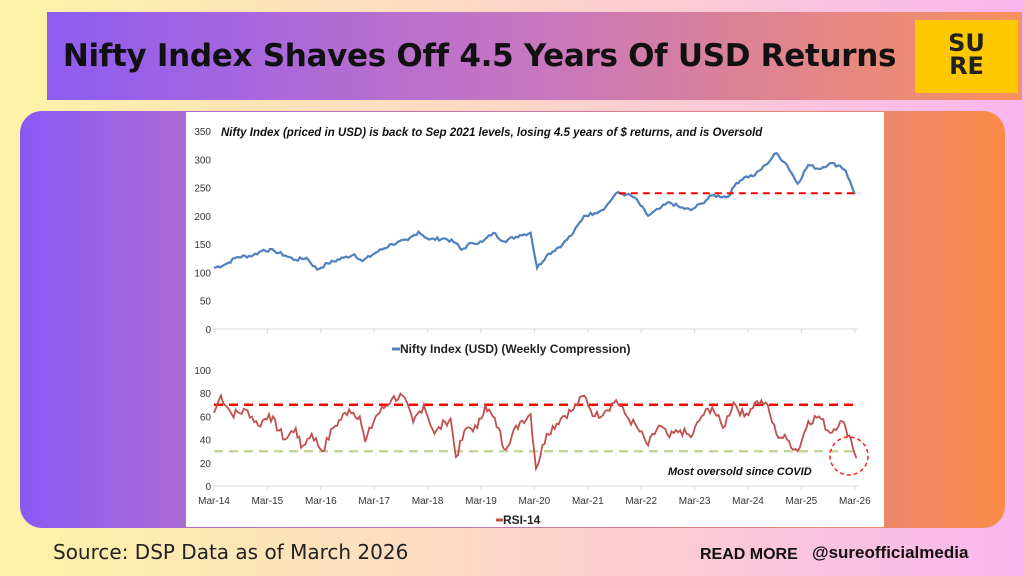 This screenshot has height=576, width=1024. What do you see at coordinates (748, 501) in the screenshot?
I see `x-tick-label: Mar-24` at bounding box center [748, 501].